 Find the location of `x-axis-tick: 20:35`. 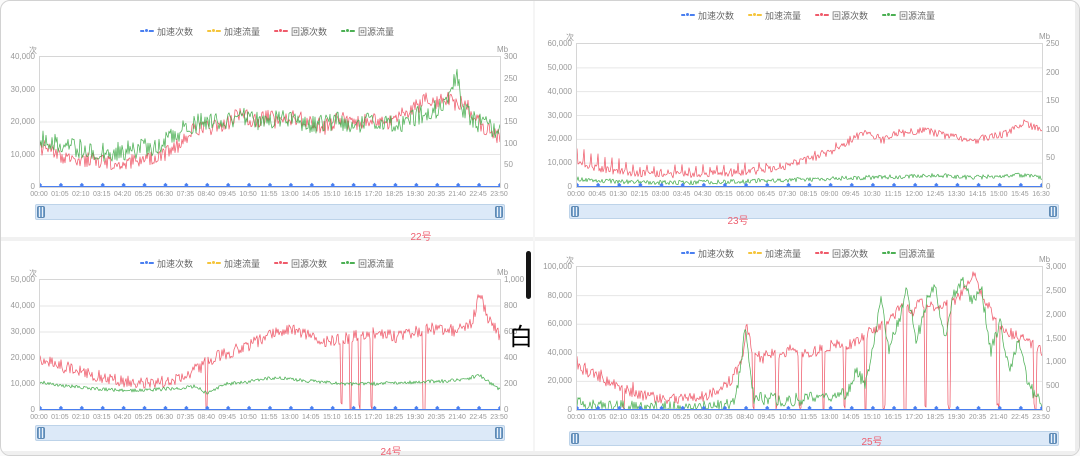

x-axis-tick: 20:35 is located at coordinates (436, 417).